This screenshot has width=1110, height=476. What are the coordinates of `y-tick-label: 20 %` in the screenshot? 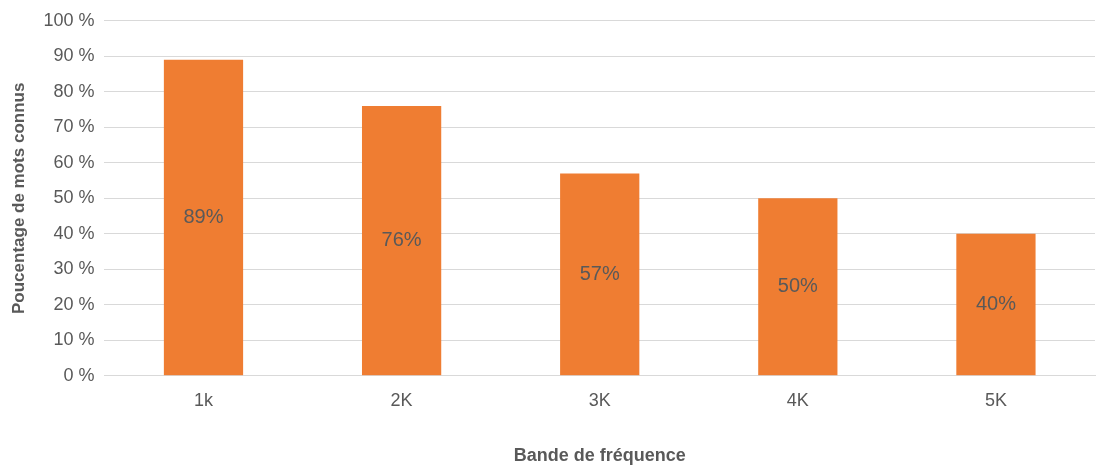 It's located at (74, 303).